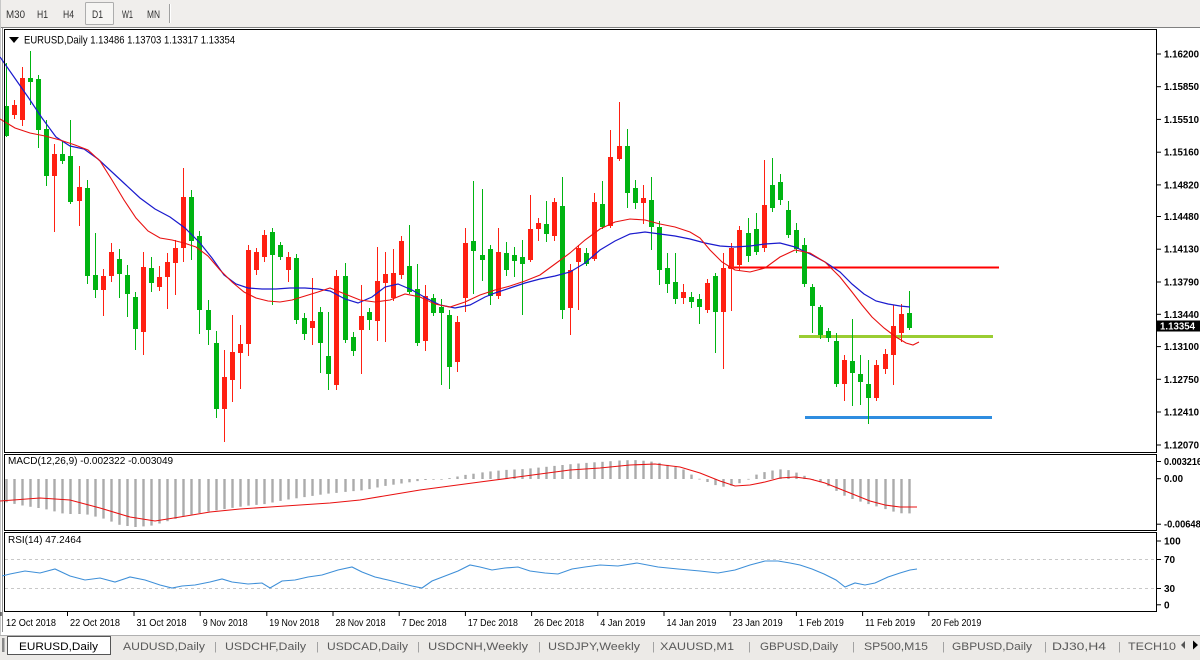  What do you see at coordinates (594, 647) in the screenshot?
I see `svg-text: USDJPY,Weekly` at bounding box center [594, 647].